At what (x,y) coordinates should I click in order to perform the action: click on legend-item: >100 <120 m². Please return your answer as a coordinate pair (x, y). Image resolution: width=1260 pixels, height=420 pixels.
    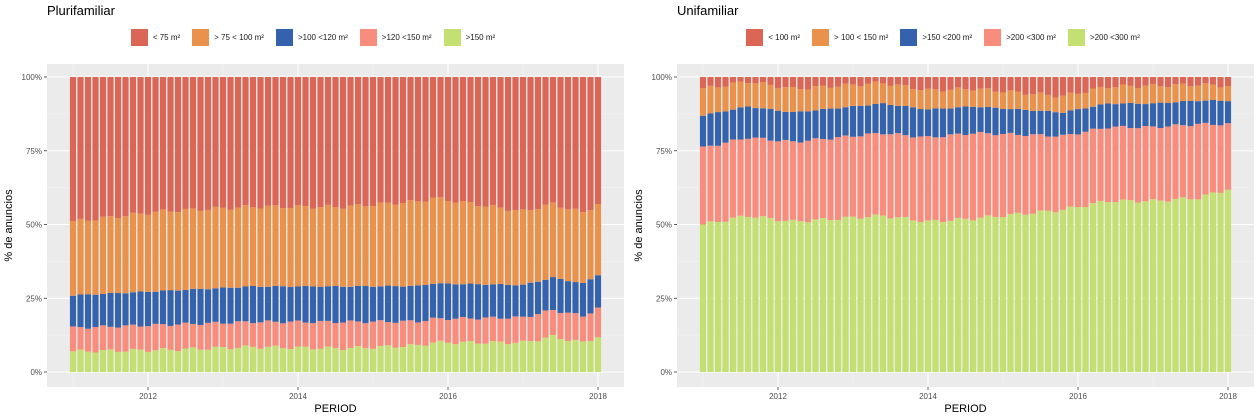
    Looking at the image, I should click on (311, 37).